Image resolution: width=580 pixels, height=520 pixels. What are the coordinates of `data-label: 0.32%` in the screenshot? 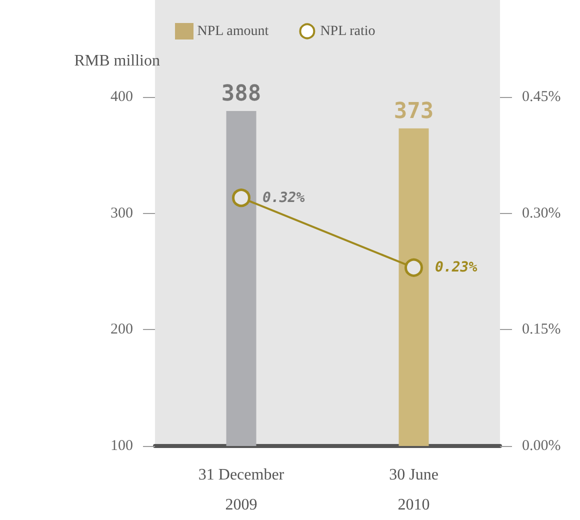 It's located at (284, 198).